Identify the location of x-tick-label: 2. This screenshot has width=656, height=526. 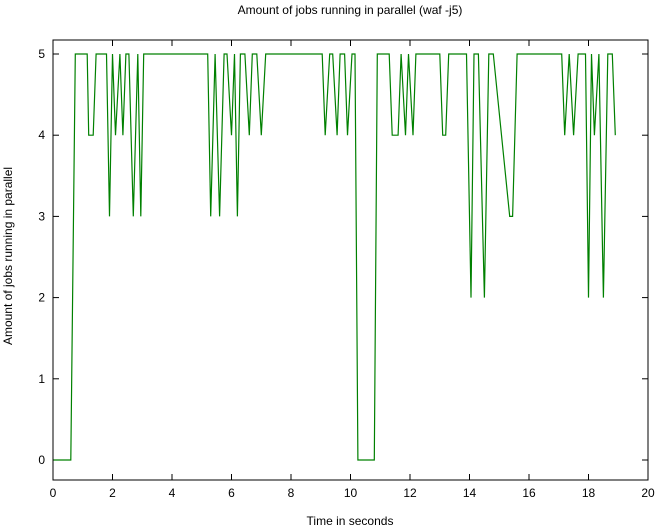
(112, 493).